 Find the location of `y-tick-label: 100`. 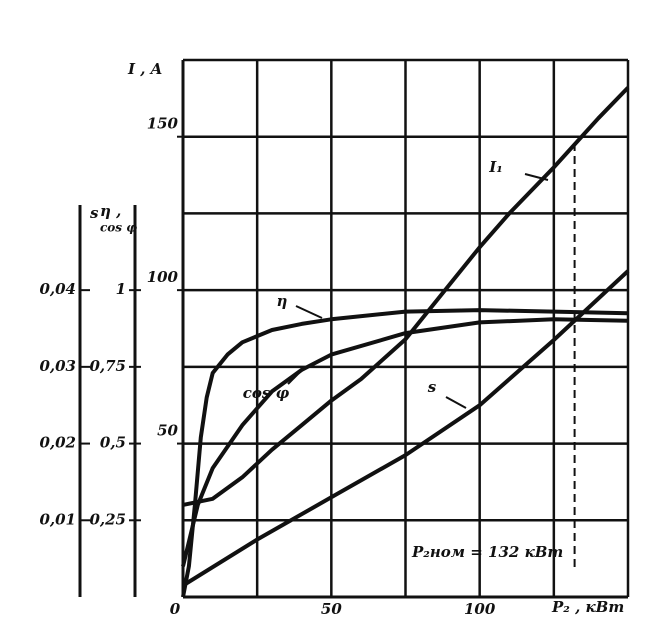

y-tick-label: 100 is located at coordinates (163, 277).